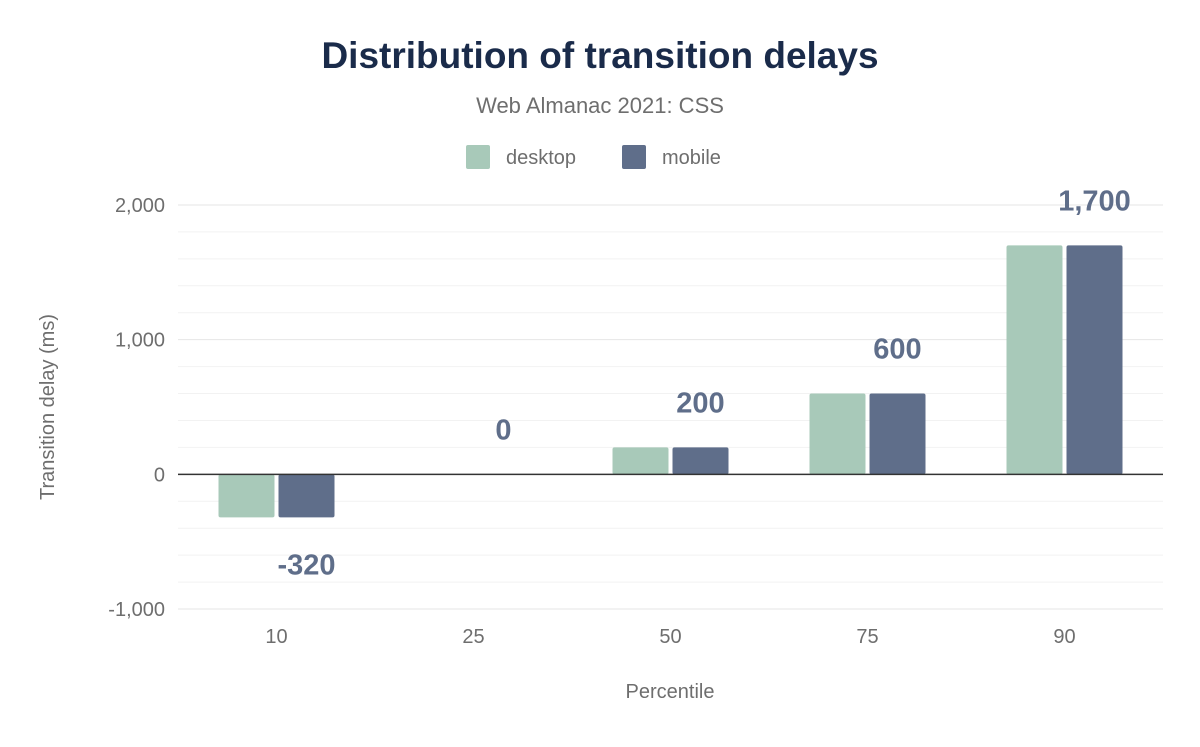  What do you see at coordinates (867, 637) in the screenshot?
I see `x-tick-label: 75` at bounding box center [867, 637].